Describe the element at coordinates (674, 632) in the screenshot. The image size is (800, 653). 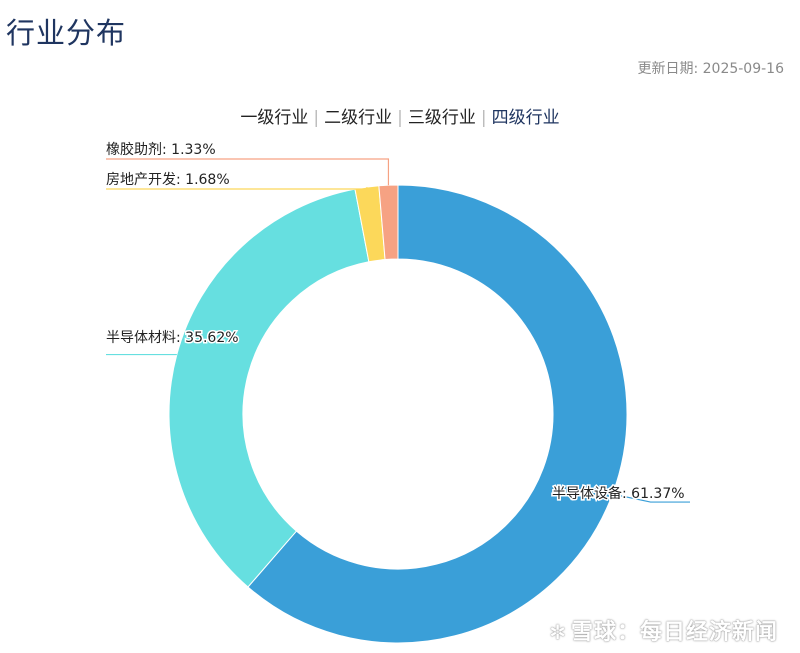
I see `watermark-text: 雪球：每日经济新闻` at that location.